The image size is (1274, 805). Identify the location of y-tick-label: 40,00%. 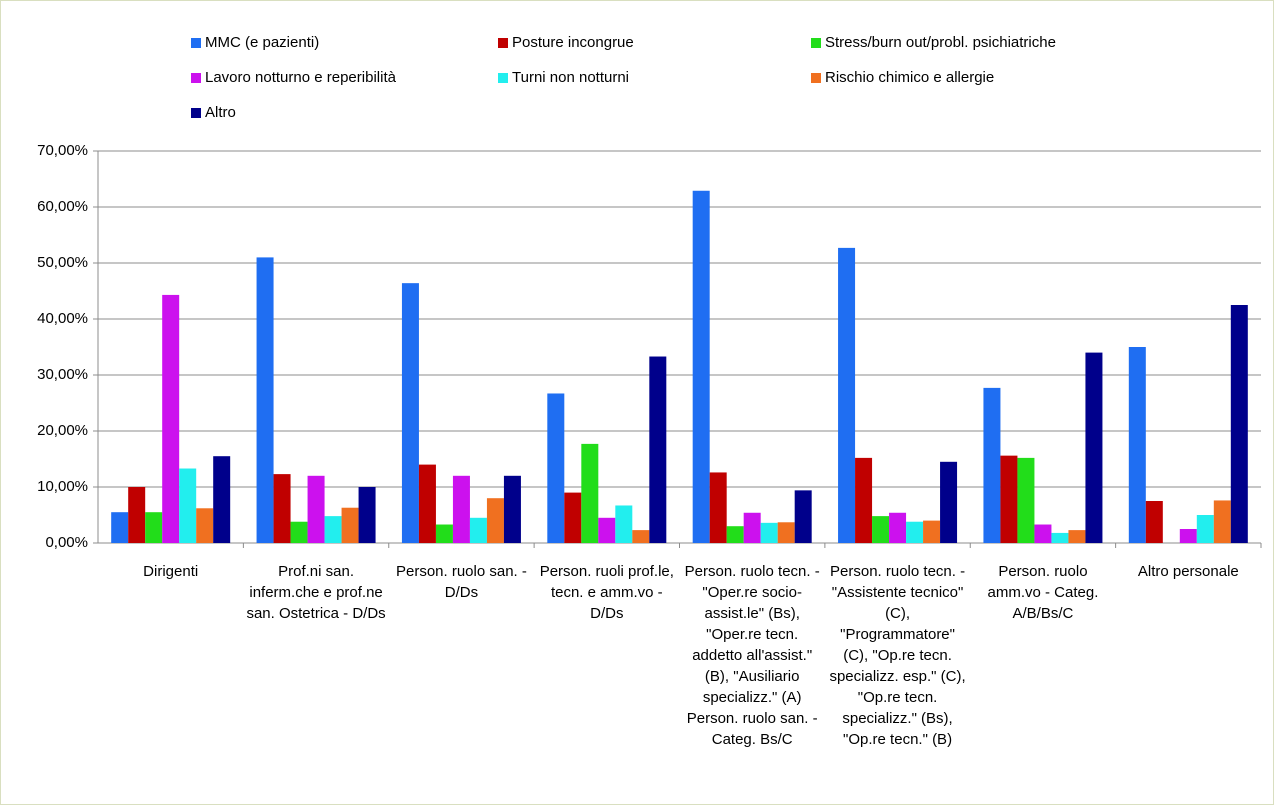
(62, 318).